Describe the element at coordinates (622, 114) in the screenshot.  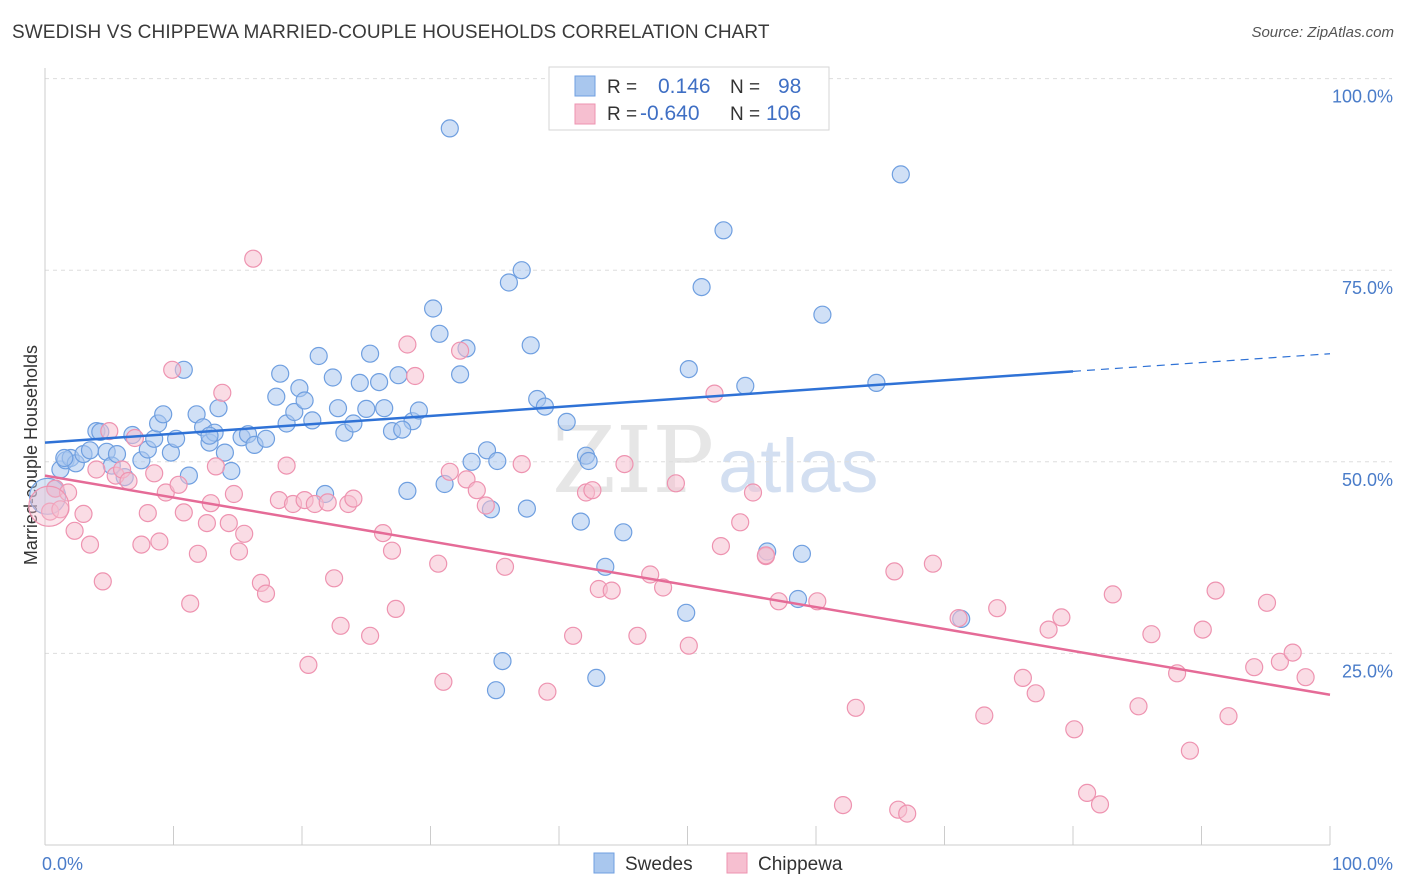
I see `legend-r-label-chippewa: R =` at that location.